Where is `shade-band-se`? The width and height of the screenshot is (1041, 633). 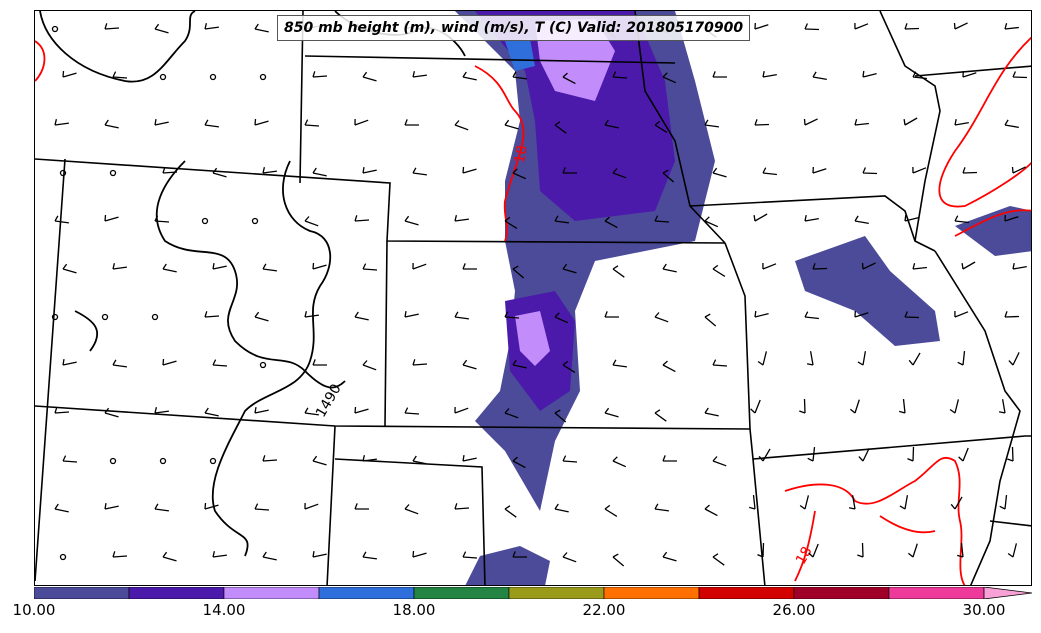 shade-band-se is located at coordinates (867, 291).